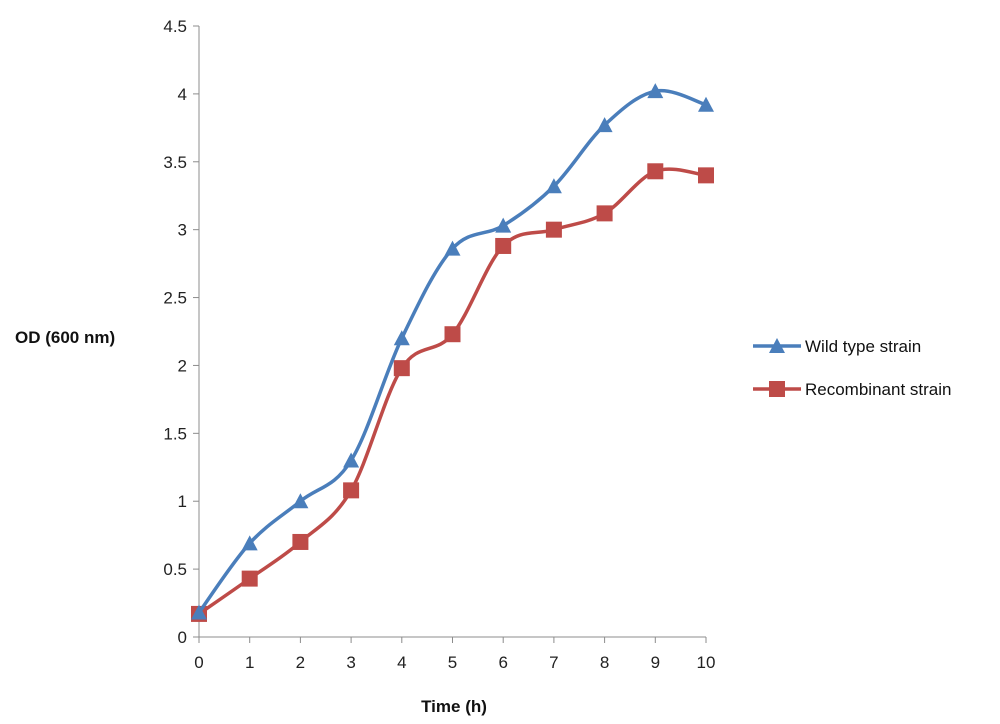 This screenshot has width=1000, height=724. What do you see at coordinates (175, 162) in the screenshot?
I see `y-tick-label: 3.5` at bounding box center [175, 162].